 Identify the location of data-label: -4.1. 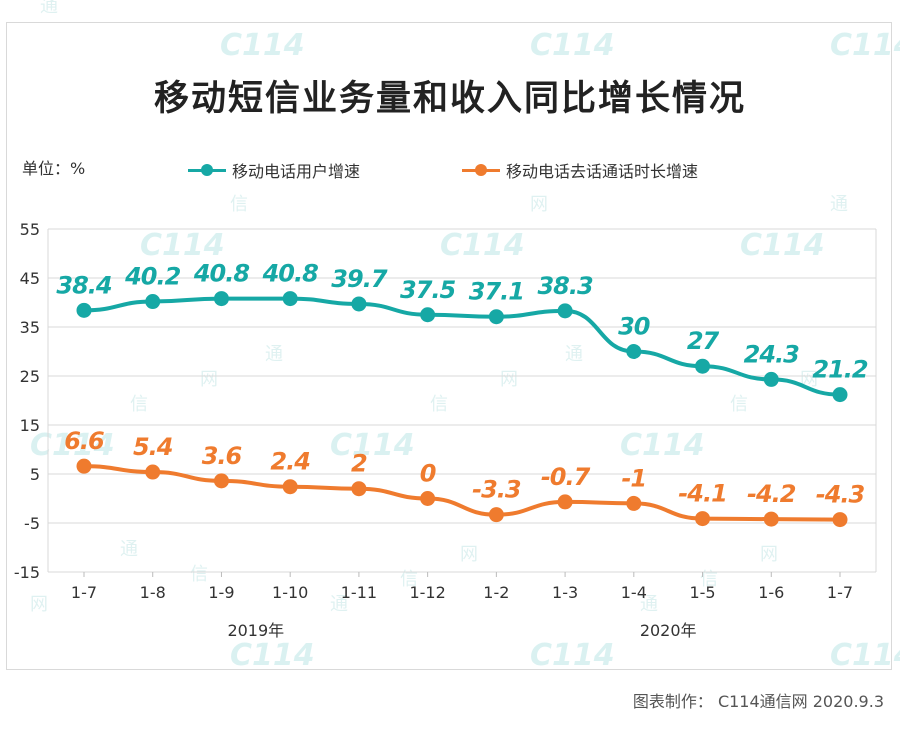
(702, 494).